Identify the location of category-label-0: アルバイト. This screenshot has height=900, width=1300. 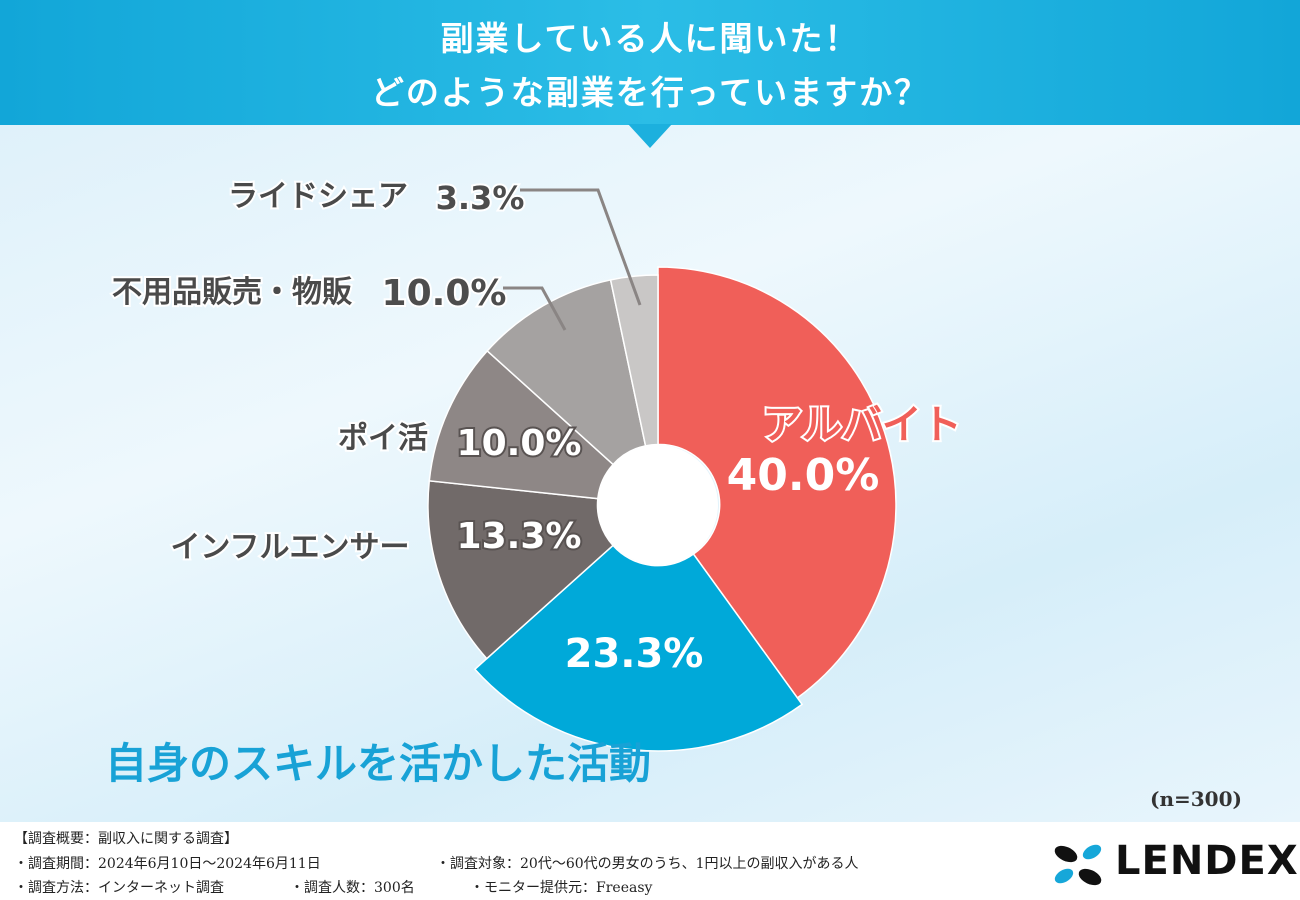
(862, 425).